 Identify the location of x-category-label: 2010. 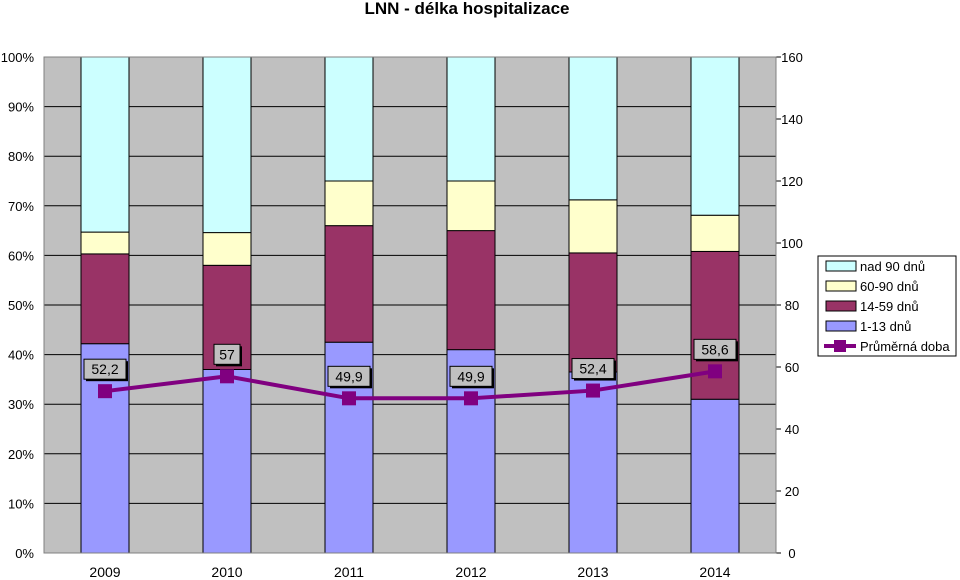
(226, 572).